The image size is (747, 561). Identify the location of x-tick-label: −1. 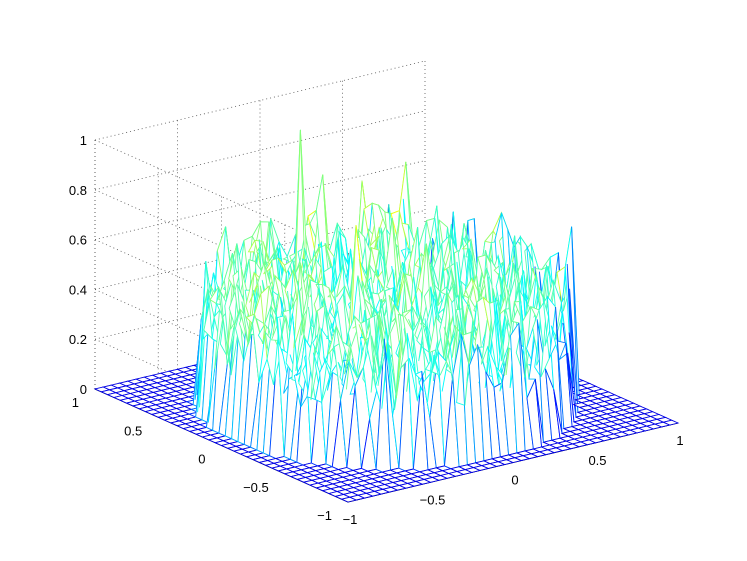
(350, 519).